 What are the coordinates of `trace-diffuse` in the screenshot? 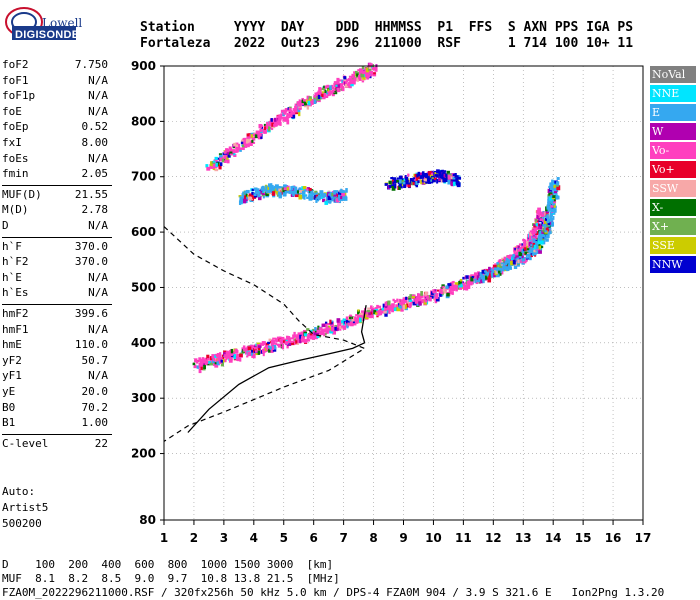 It's located at (293, 194).